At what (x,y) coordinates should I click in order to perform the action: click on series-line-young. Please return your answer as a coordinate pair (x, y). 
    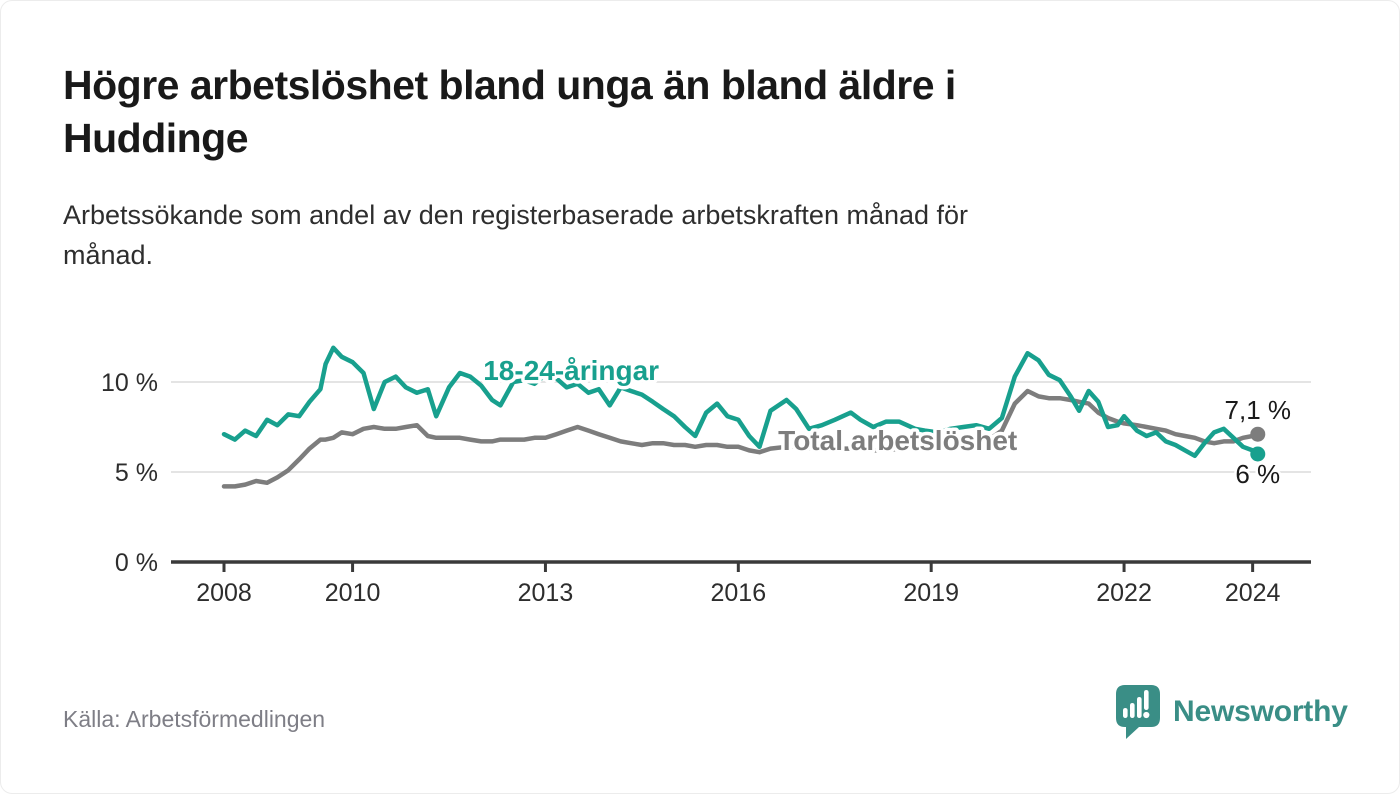
    Looking at the image, I should click on (741, 402).